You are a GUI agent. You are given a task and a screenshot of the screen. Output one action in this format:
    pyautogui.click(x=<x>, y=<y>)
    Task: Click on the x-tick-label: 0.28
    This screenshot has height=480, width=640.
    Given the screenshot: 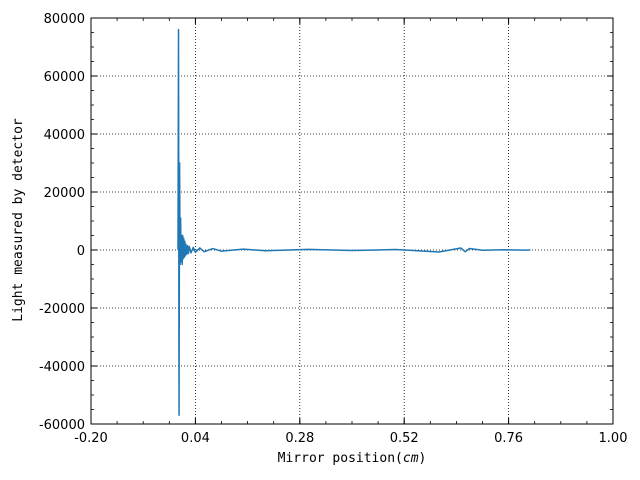 What is the action you would take?
    pyautogui.click(x=299, y=438)
    